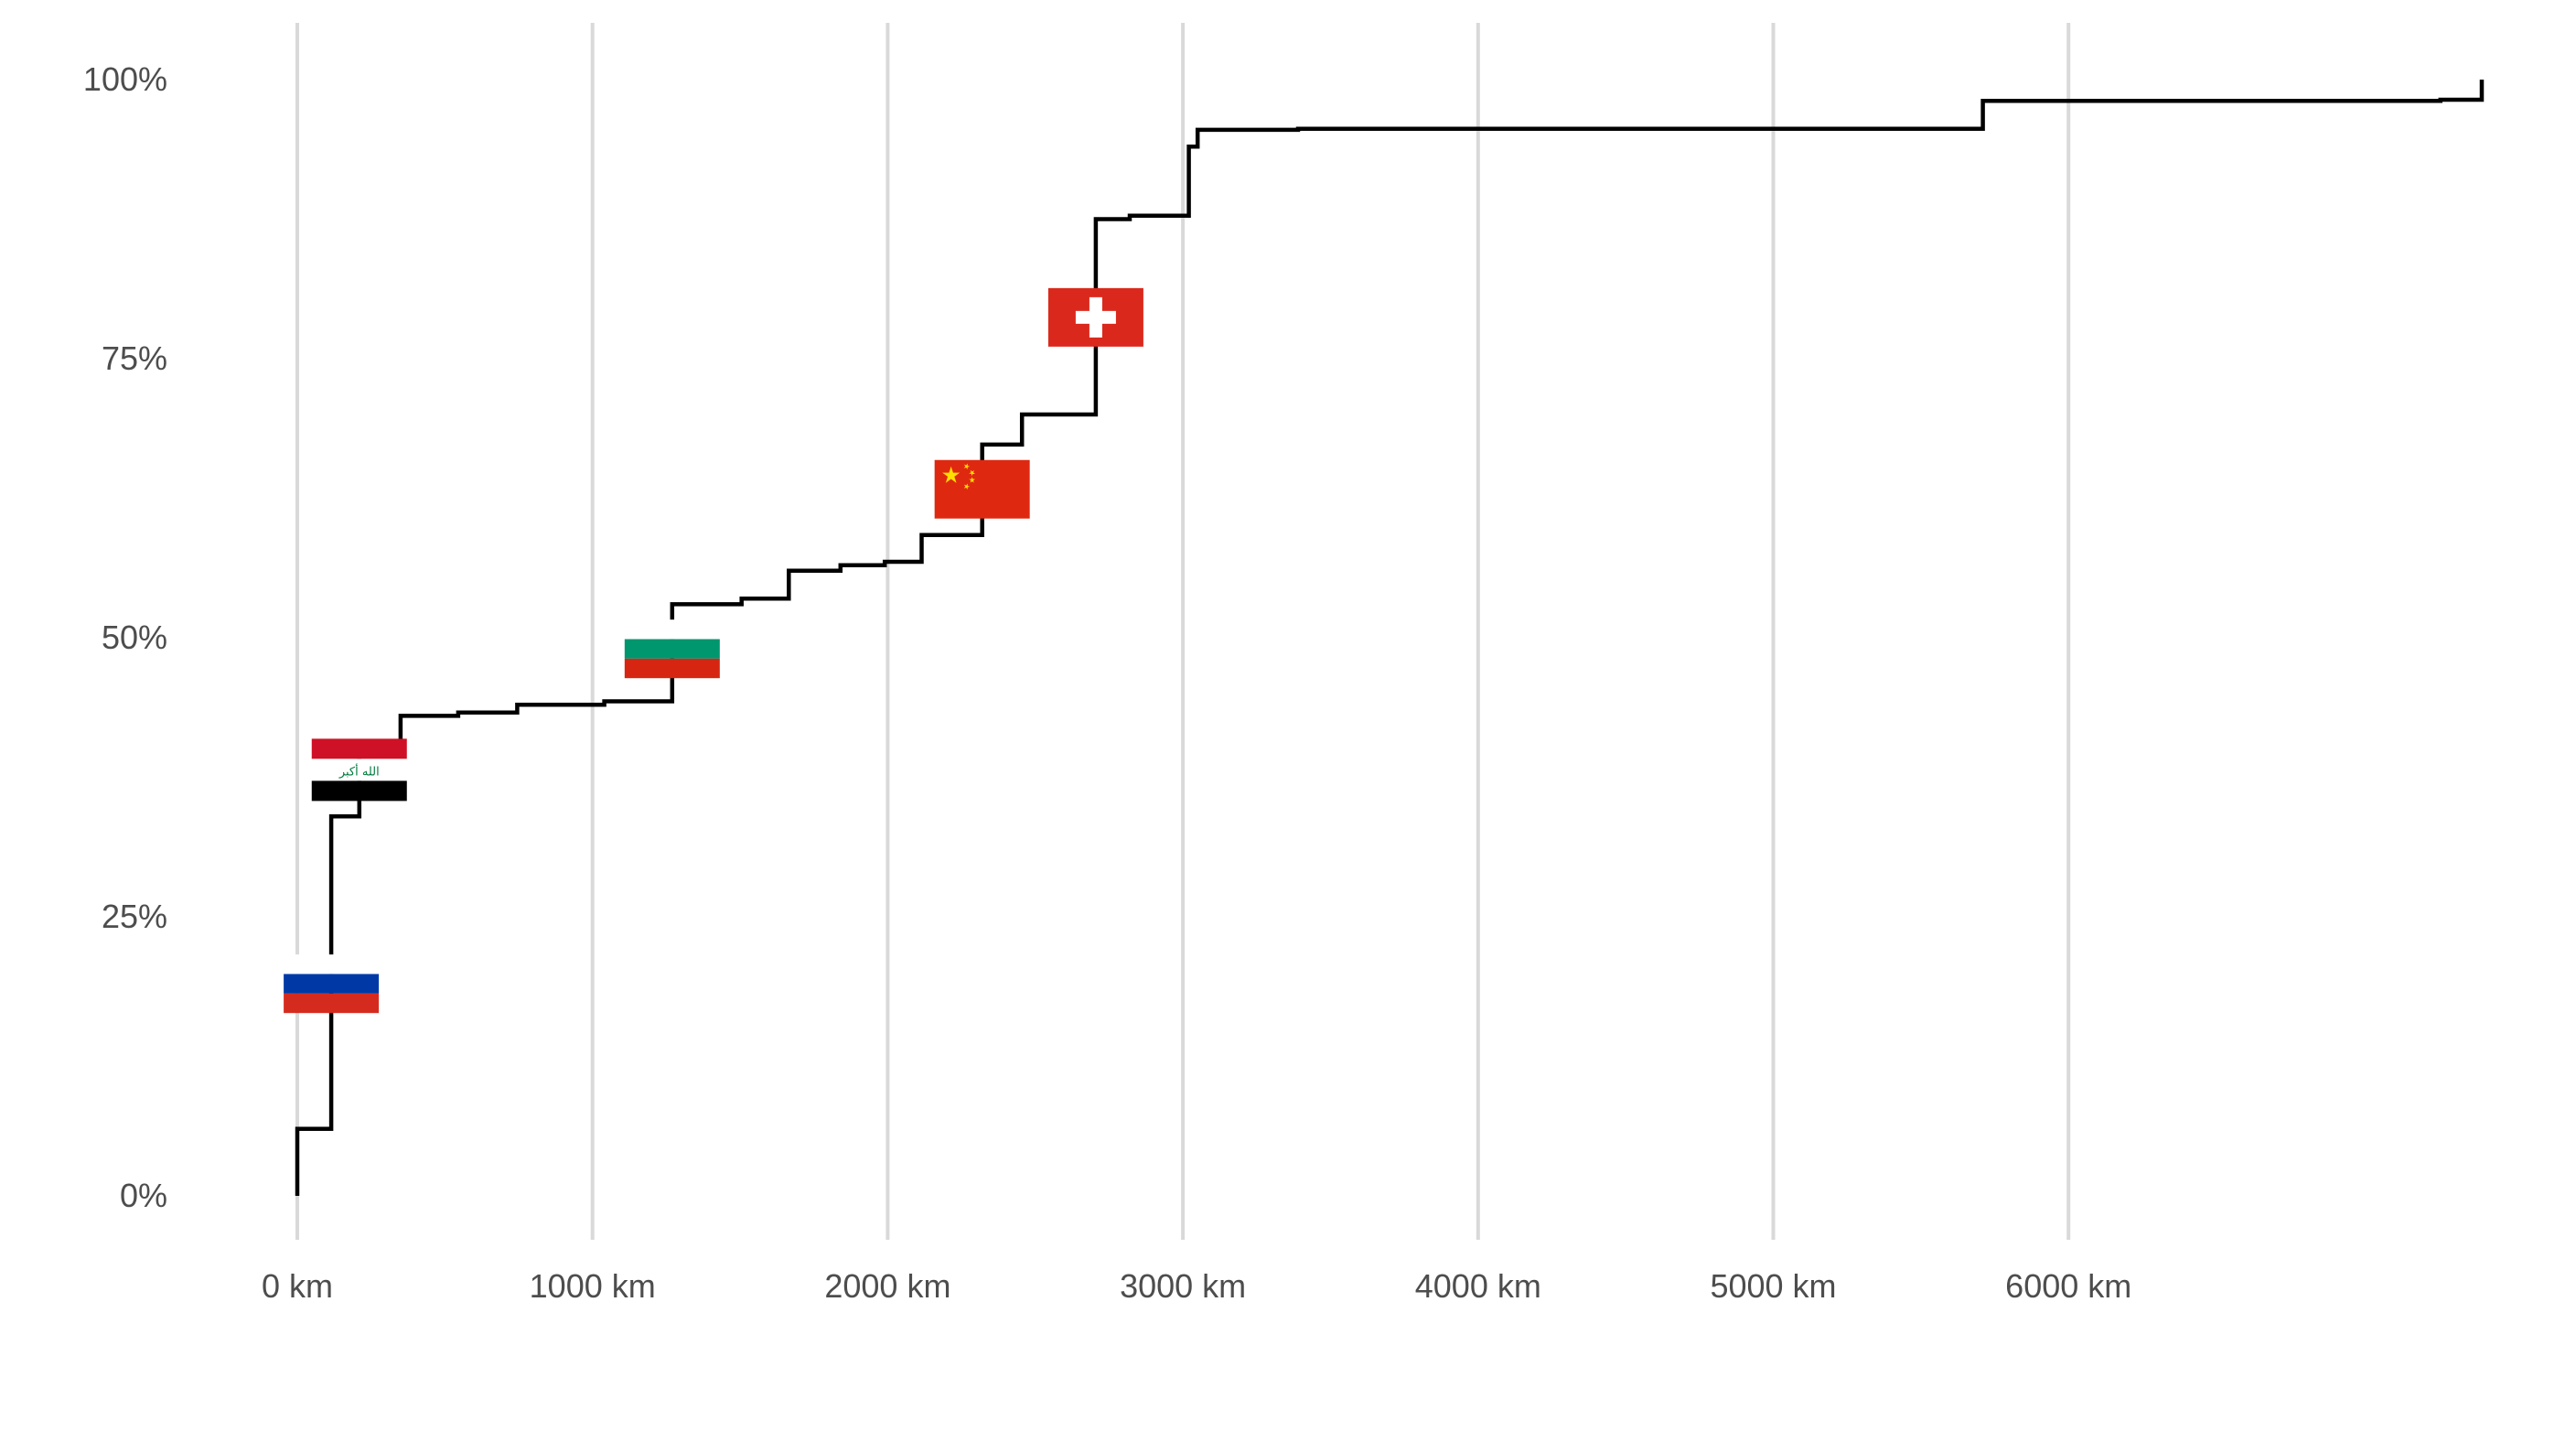 The height and width of the screenshot is (1431, 2576). What do you see at coordinates (1773, 1286) in the screenshot?
I see `x-tick-label: 5000 km` at bounding box center [1773, 1286].